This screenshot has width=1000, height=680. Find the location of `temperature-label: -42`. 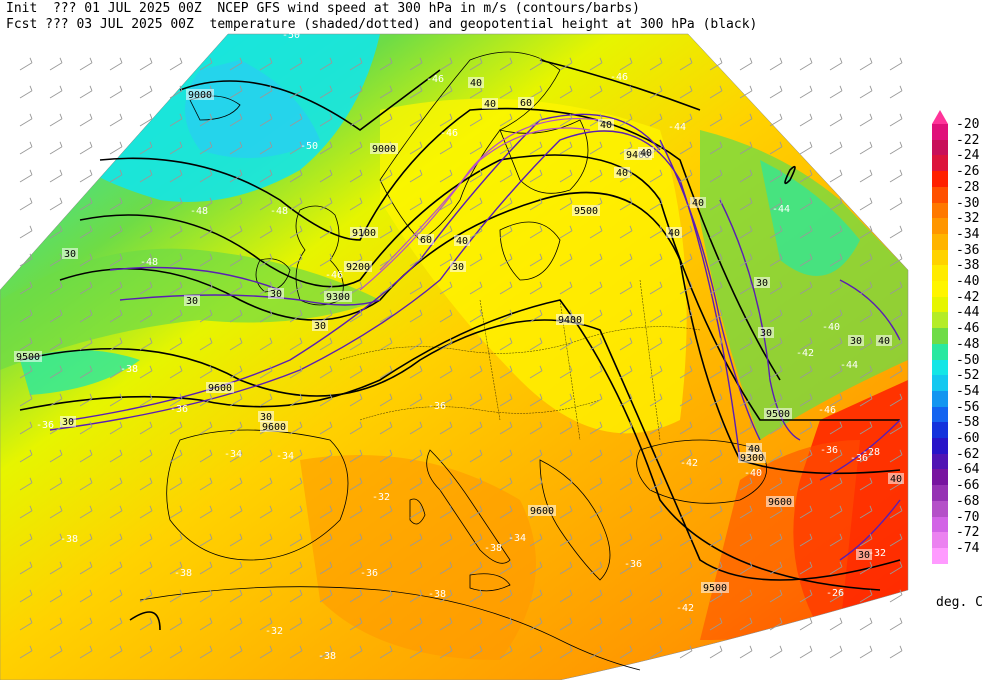

temperature-label: -42 is located at coordinates (689, 463).